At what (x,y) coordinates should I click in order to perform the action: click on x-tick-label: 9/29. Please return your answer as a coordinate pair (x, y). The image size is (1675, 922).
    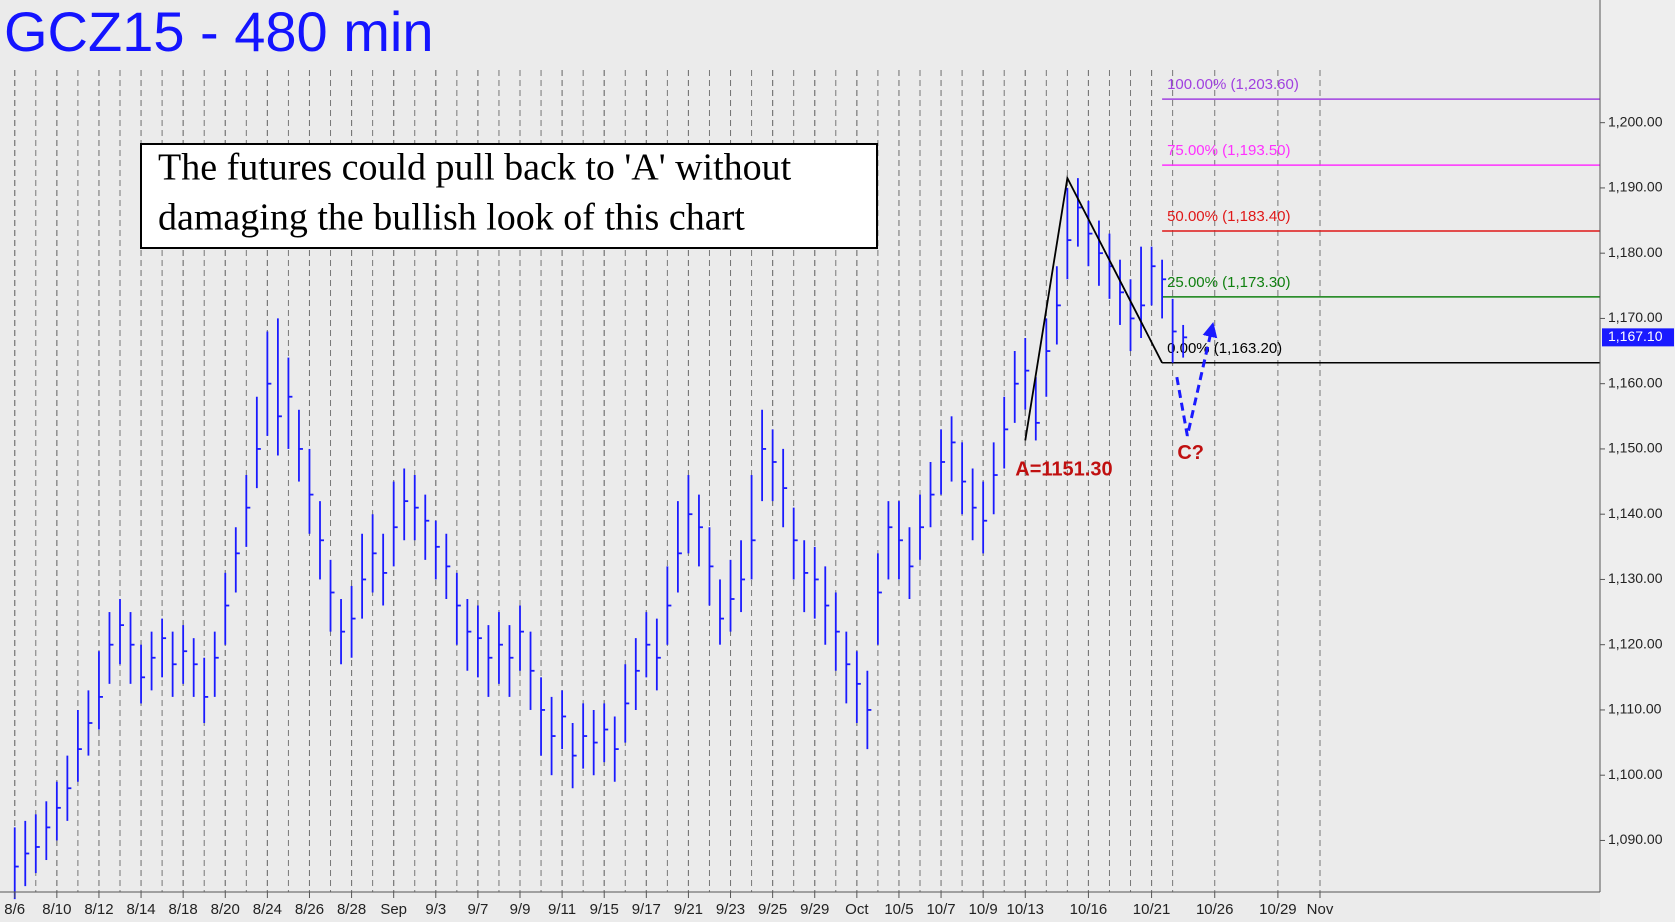
    Looking at the image, I should click on (814, 909).